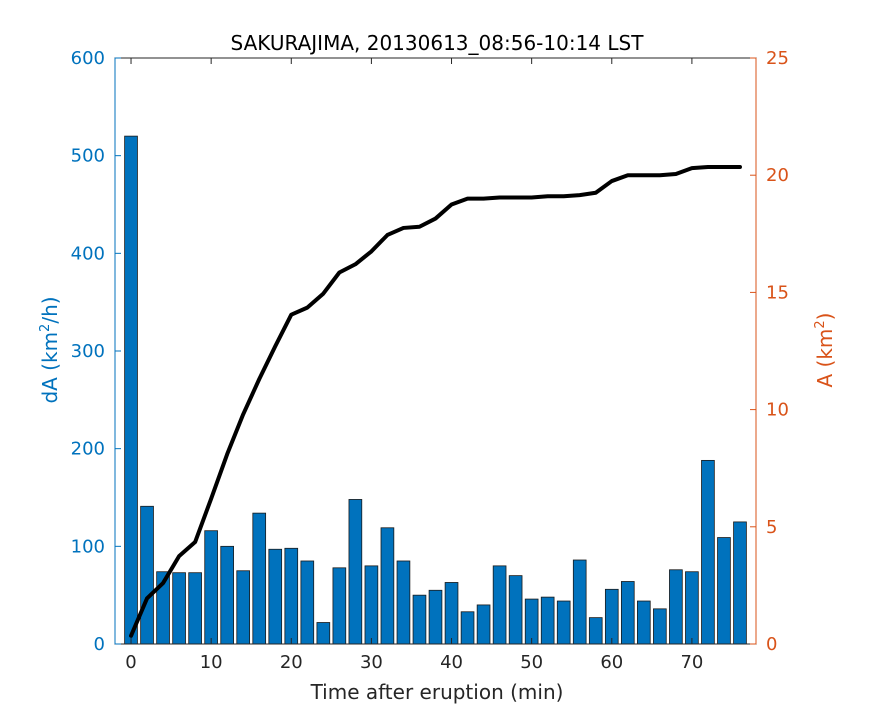 Image resolution: width=875 pixels, height=723 pixels. I want to click on right-tick-label: 15, so click(777, 292).